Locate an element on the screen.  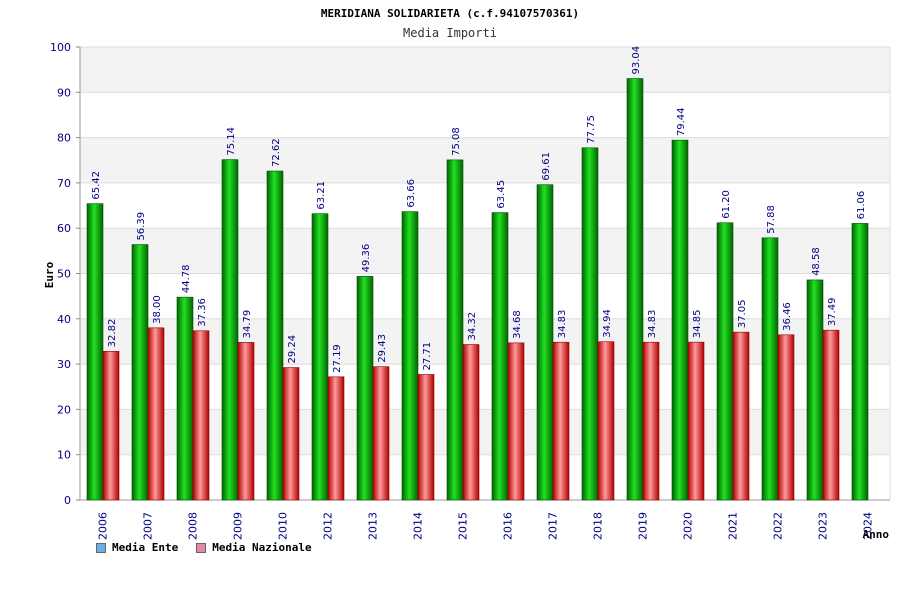
legend-label-media-ente: Media Ente is located at coordinates (145, 547).